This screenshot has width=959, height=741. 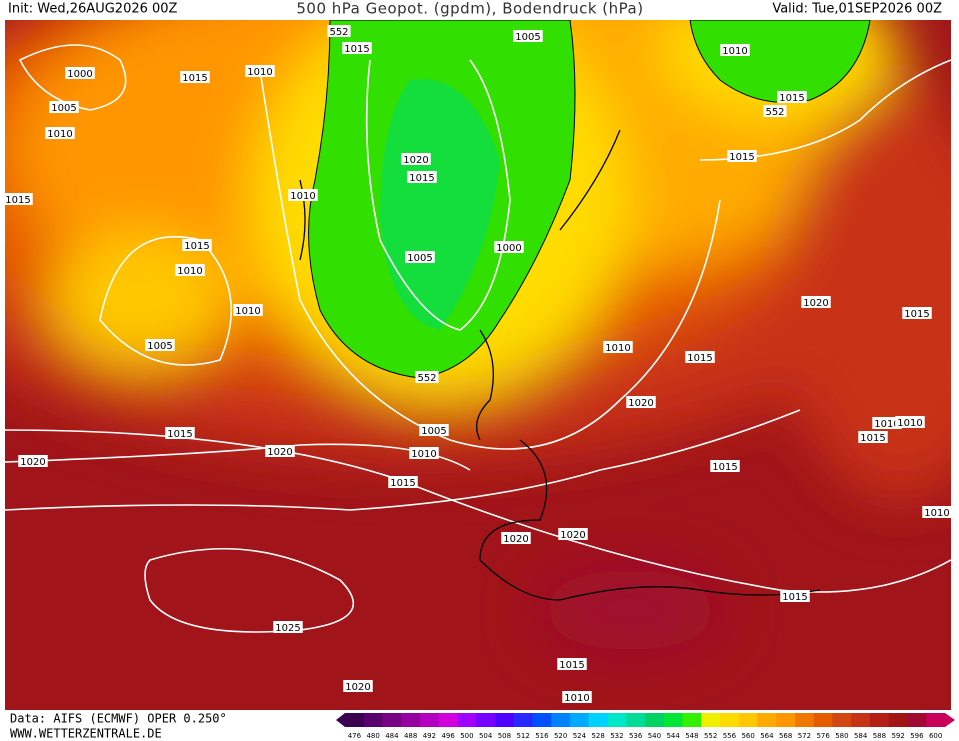 What do you see at coordinates (542, 736) in the screenshot?
I see `legend-label: 516` at bounding box center [542, 736].